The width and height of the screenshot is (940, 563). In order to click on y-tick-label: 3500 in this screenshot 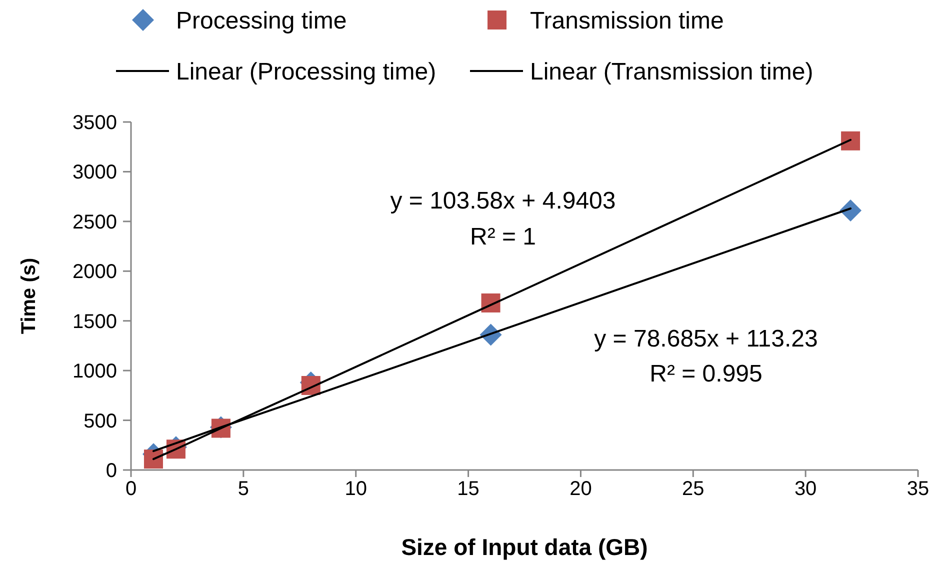, I will do `click(94, 123)`.